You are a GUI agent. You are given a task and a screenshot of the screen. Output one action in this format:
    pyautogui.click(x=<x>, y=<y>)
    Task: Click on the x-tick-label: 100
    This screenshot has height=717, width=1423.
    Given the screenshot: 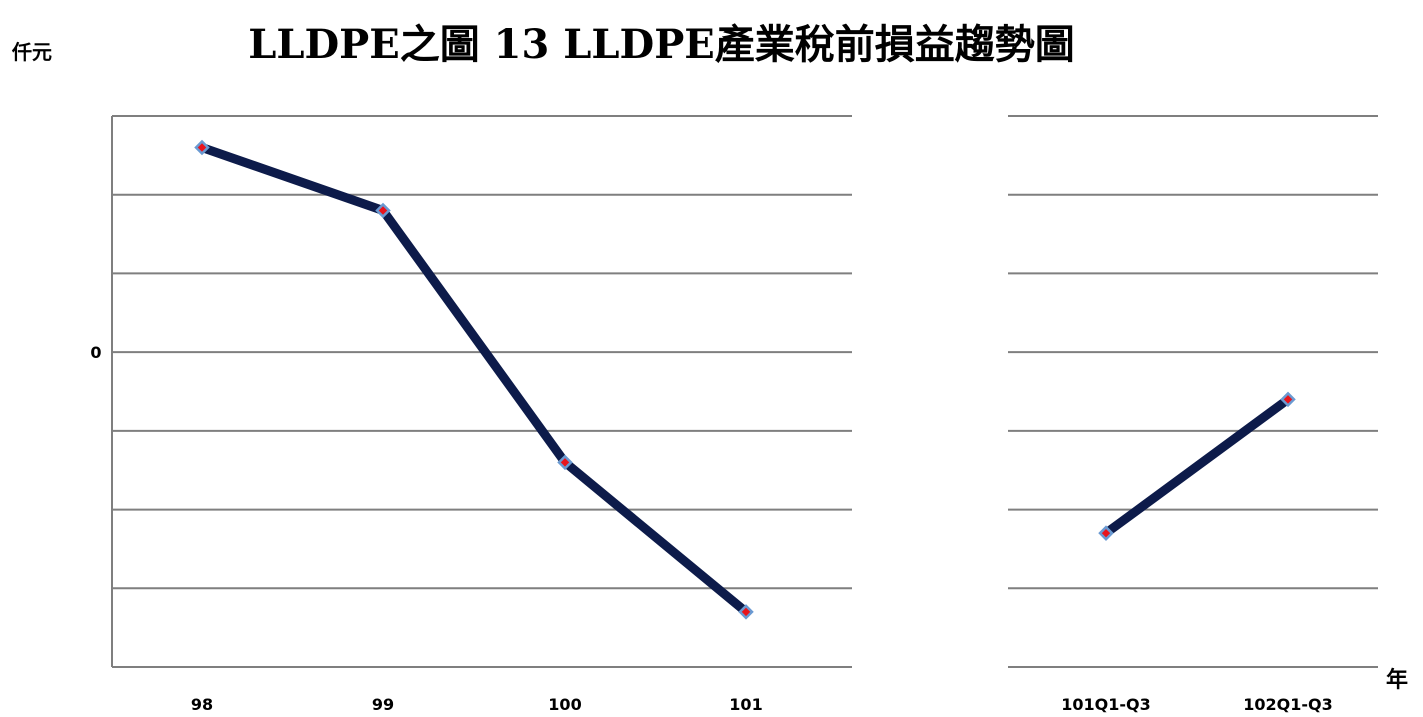 What is the action you would take?
    pyautogui.click(x=564, y=704)
    